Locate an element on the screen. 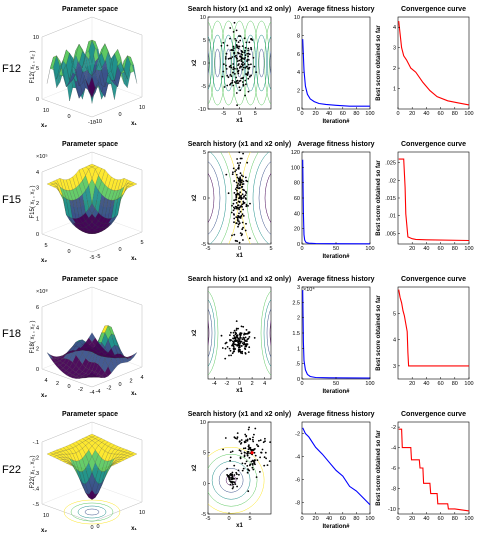 This screenshot has width=477, height=550. row-label-f15: F15 is located at coordinates (11, 200).